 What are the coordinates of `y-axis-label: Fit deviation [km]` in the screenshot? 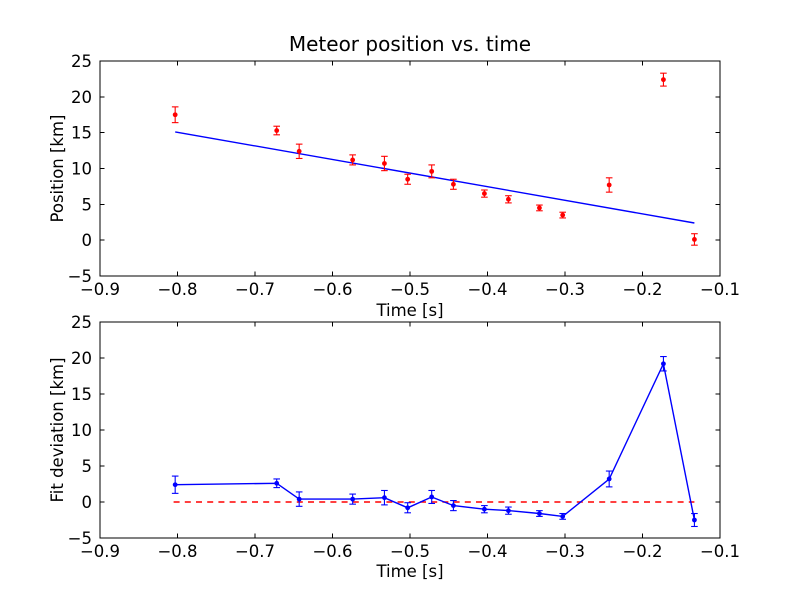 It's located at (57, 429).